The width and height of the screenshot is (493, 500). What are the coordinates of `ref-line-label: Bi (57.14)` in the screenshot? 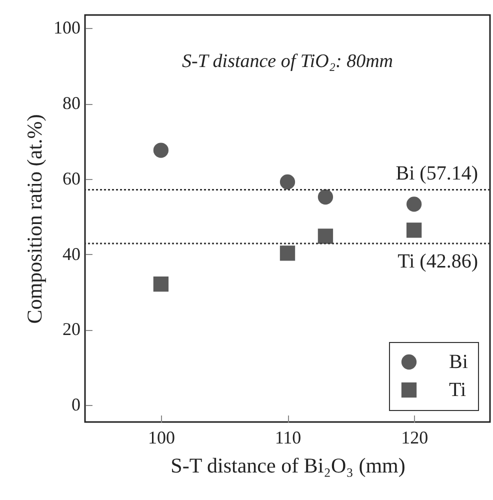 It's located at (437, 173).